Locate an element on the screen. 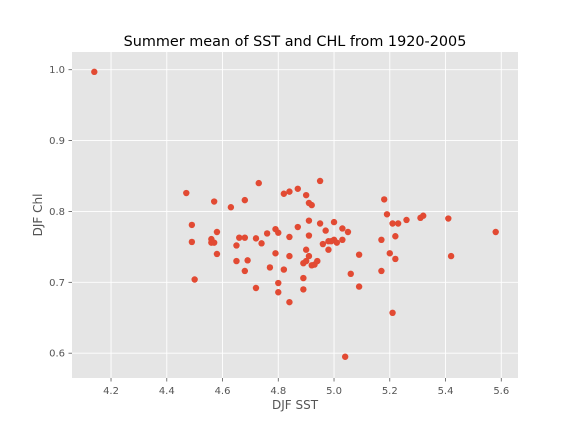  x-tick-label: 5.6 is located at coordinates (501, 391).